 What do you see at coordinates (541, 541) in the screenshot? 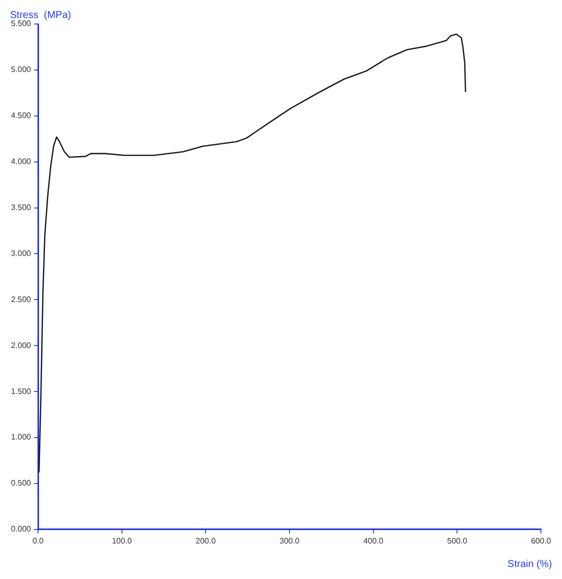
I see `x-tick-label: 600.0` at bounding box center [541, 541].